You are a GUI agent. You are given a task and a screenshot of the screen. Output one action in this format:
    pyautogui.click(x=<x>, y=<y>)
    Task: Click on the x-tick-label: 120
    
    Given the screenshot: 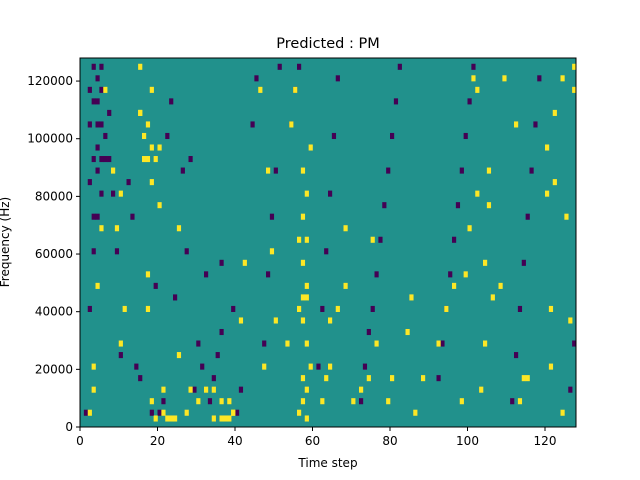 What is the action you would take?
    pyautogui.click(x=545, y=441)
    